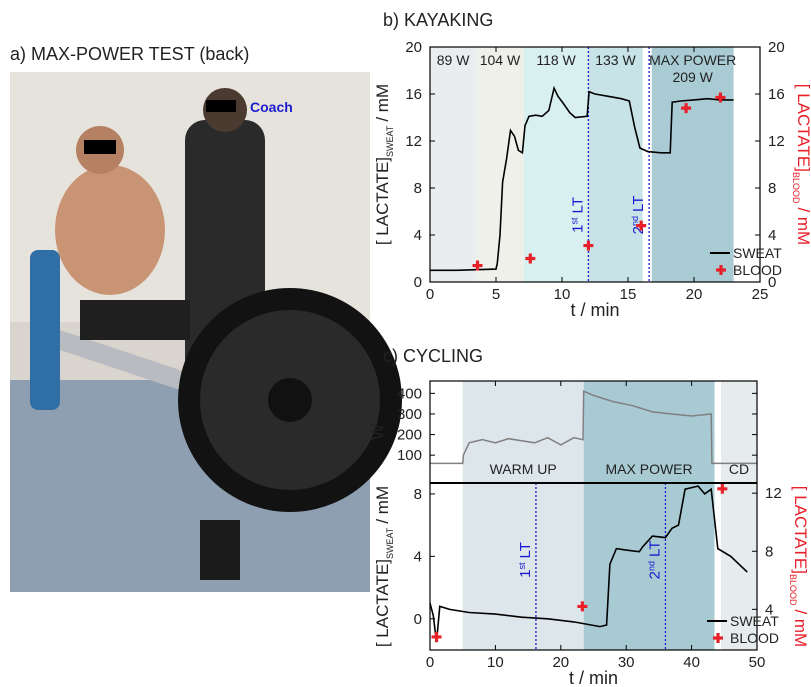 The width and height of the screenshot is (811, 687). I want to click on region-label: WARM UP, so click(523, 469).